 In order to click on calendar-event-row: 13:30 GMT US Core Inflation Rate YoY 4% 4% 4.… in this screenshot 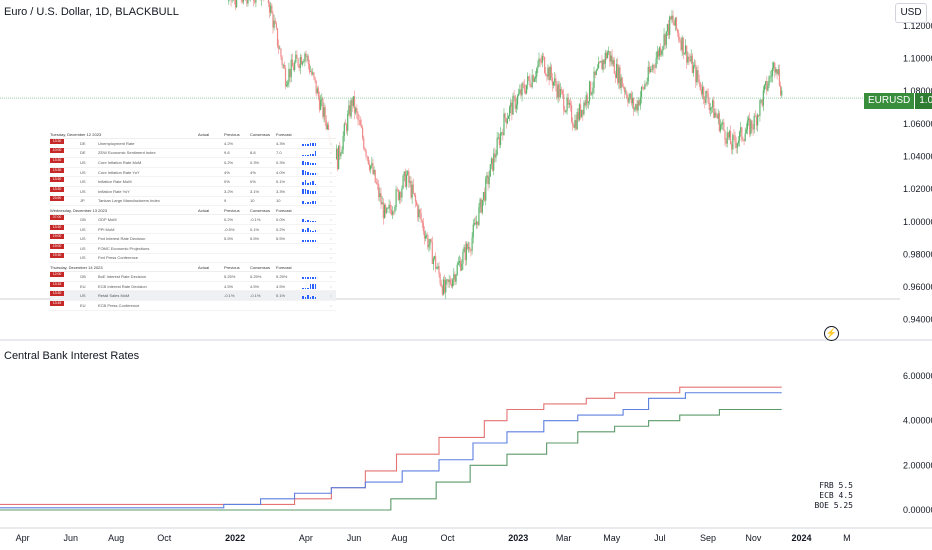, I will do `click(193, 172)`.